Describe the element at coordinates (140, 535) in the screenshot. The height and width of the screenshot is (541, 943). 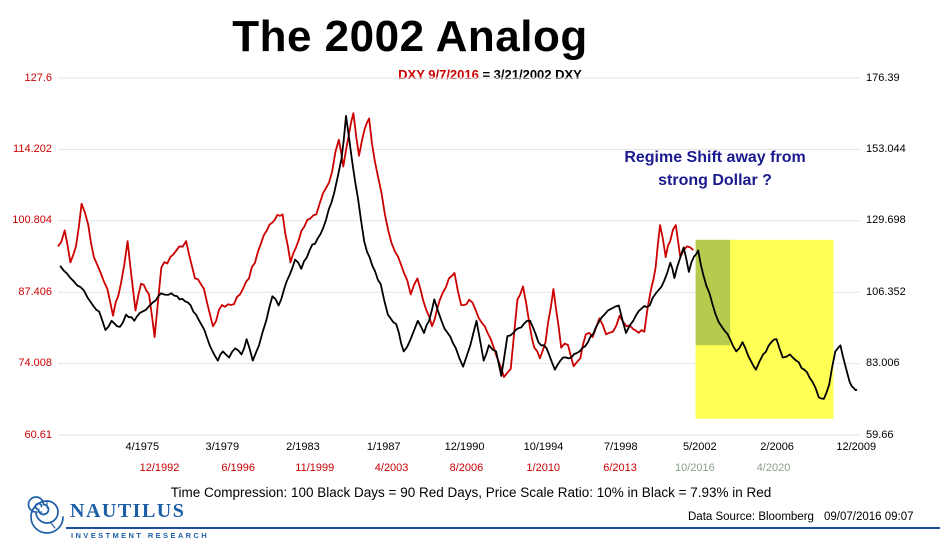
I see `logo-tagline: INVESTMENT RESEARCH` at that location.